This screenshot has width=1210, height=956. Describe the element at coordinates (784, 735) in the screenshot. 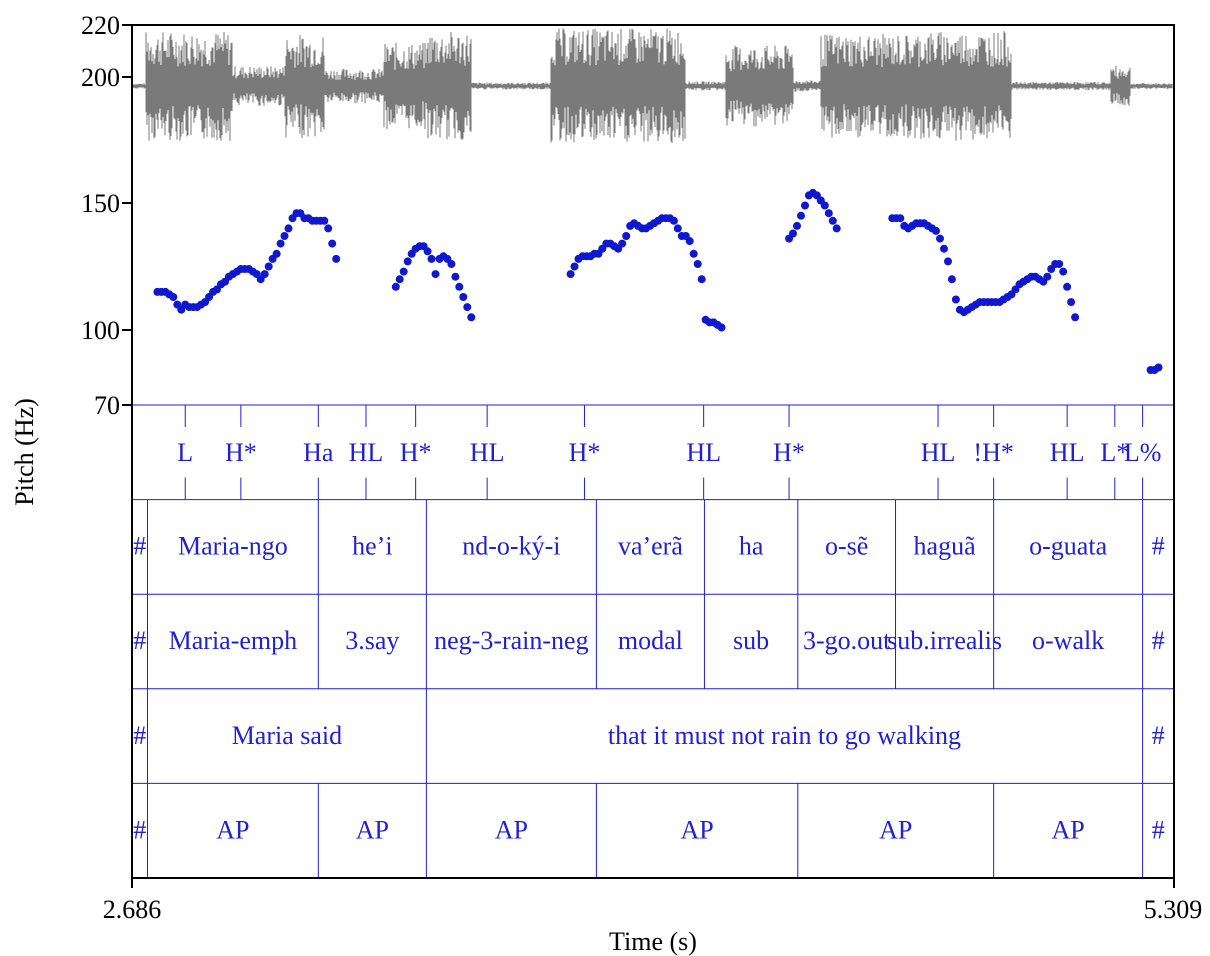

I see `tier-label: that it must not rain to go walking` at that location.